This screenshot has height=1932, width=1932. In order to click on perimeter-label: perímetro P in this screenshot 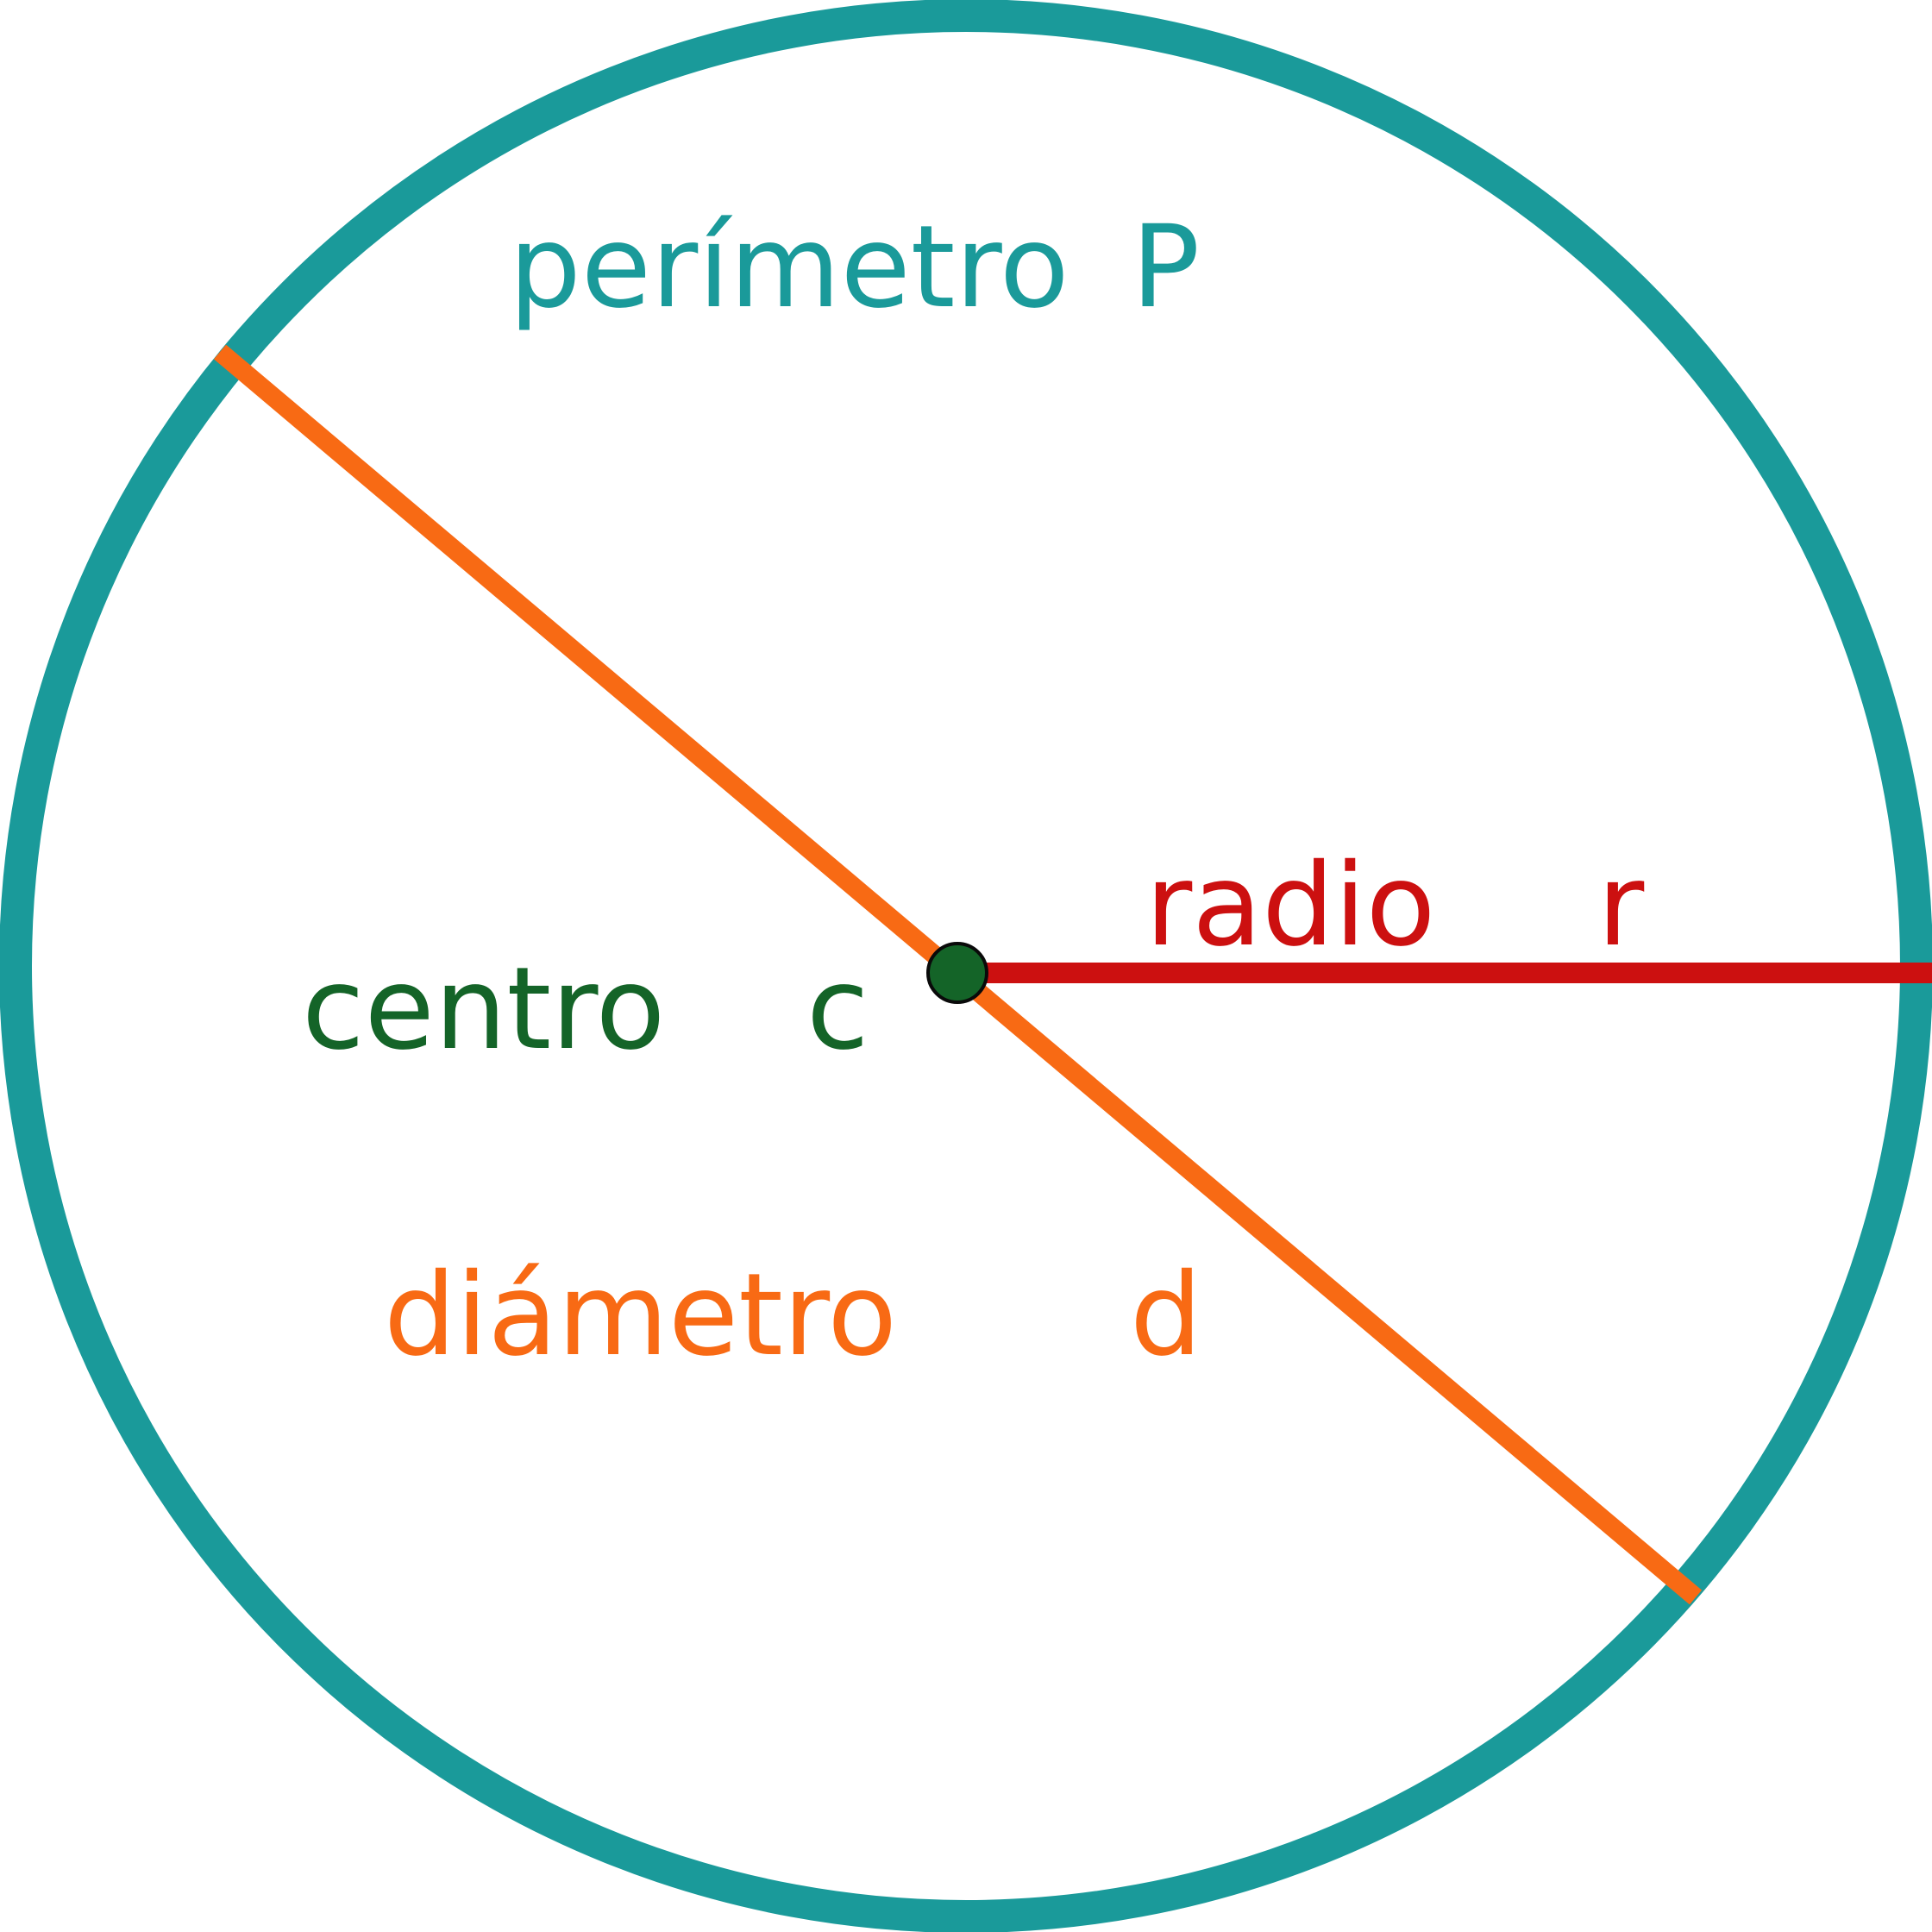, I will do `click(855, 267)`.